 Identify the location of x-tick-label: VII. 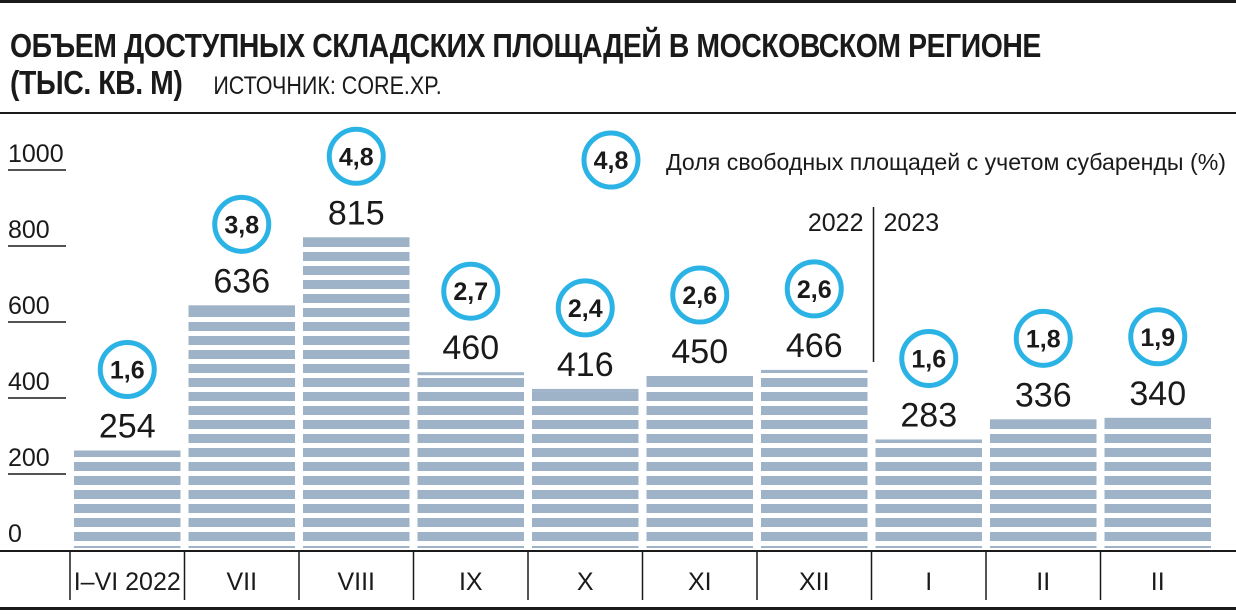
(241, 582).